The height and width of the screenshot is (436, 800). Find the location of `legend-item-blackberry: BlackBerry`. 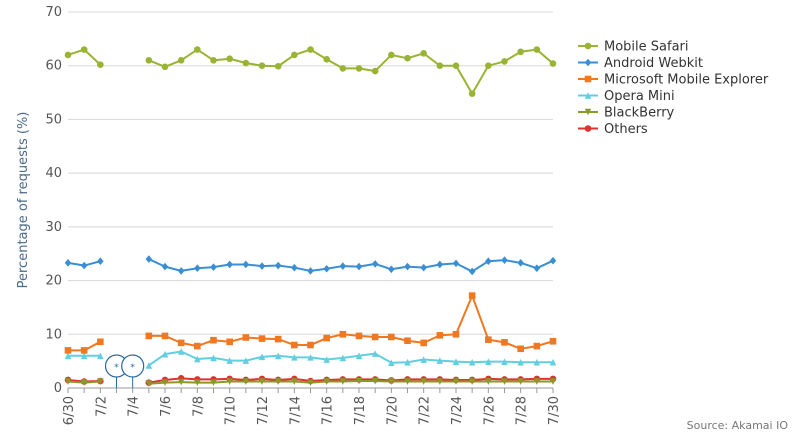

legend-item-blackberry: BlackBerry is located at coordinates (626, 113).